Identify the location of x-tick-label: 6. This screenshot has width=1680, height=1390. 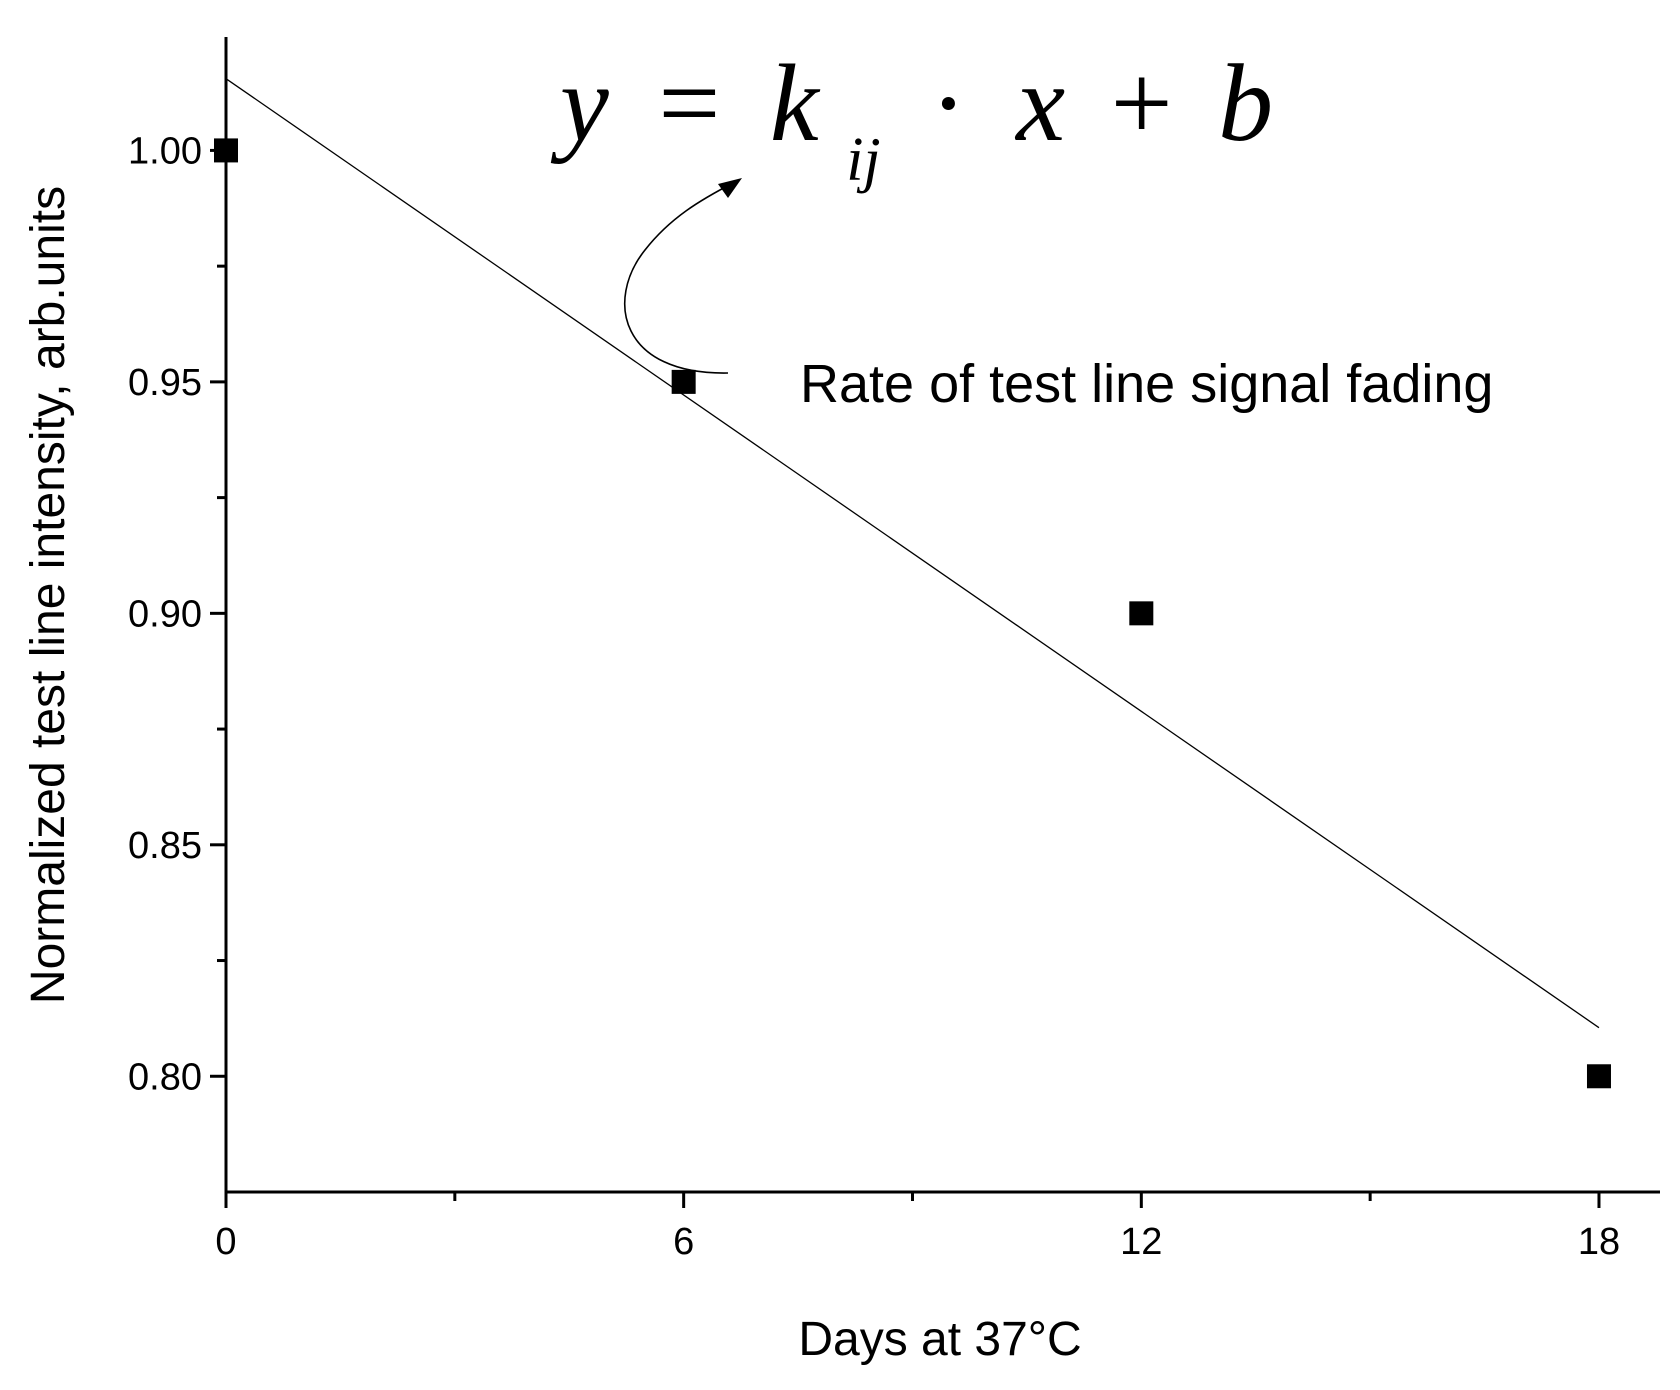
(683, 1242).